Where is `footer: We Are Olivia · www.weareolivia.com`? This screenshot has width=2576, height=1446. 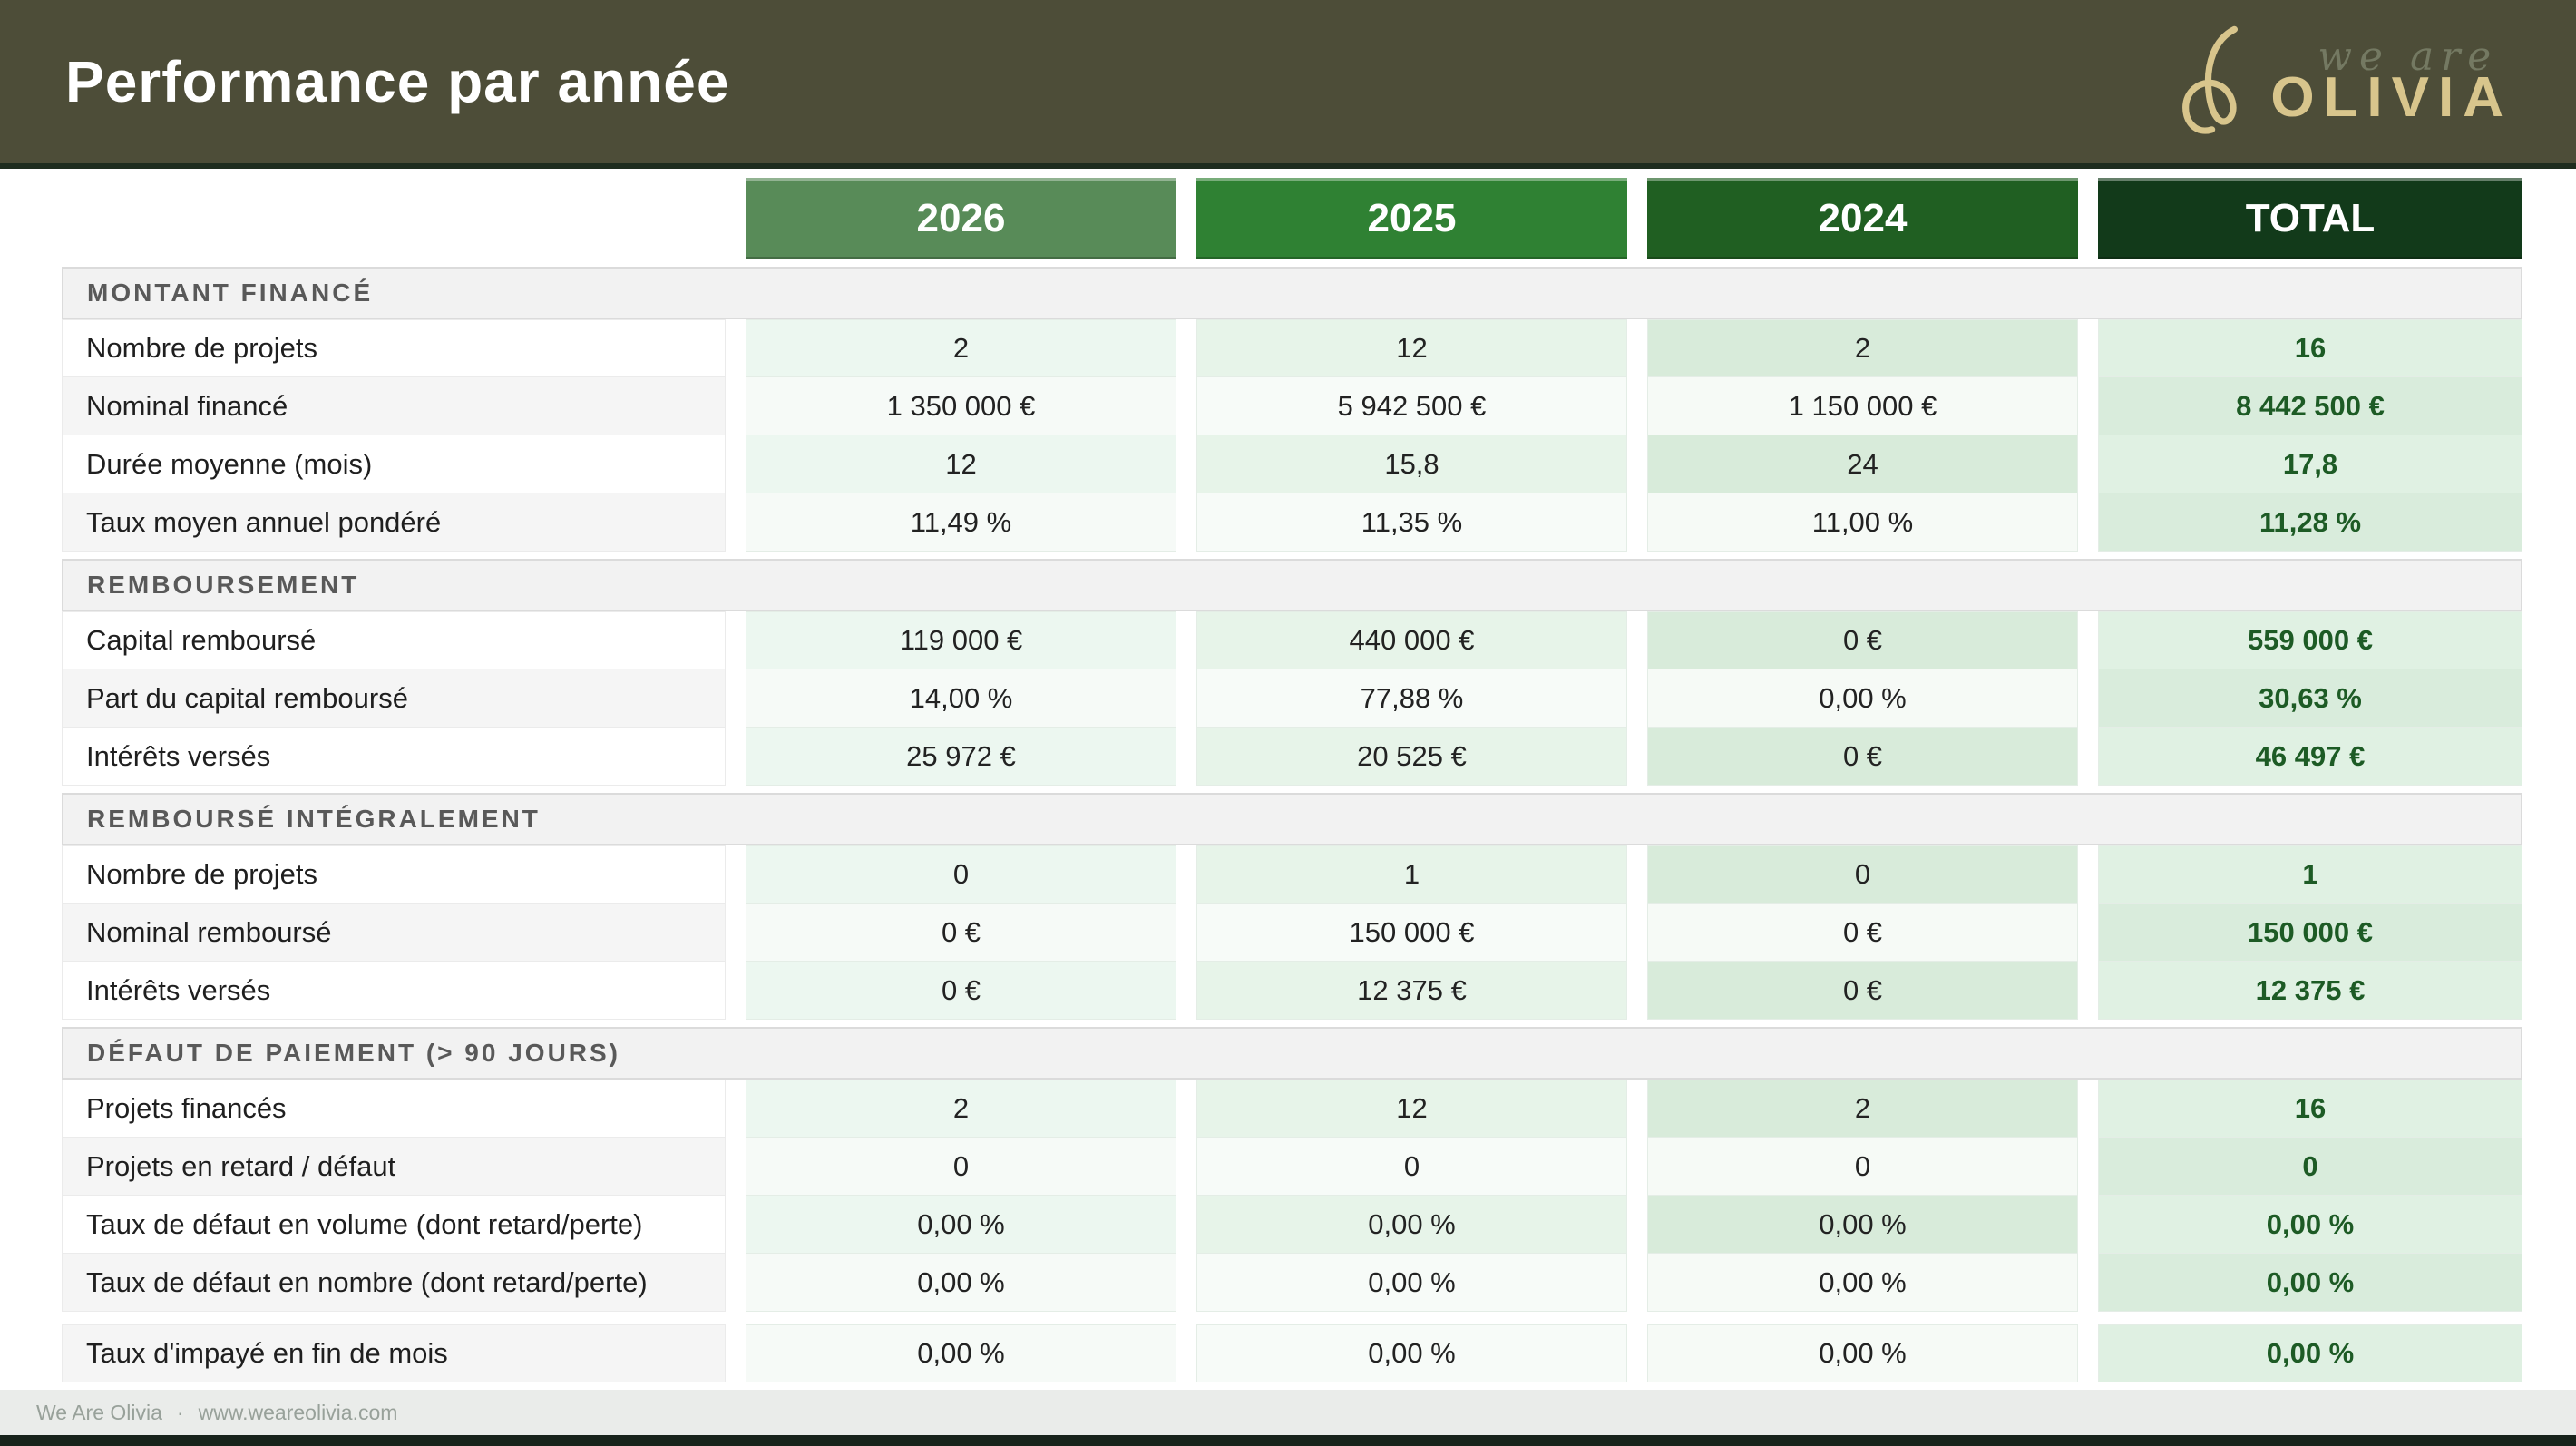 footer: We Are Olivia · www.weareolivia.com is located at coordinates (1288, 1412).